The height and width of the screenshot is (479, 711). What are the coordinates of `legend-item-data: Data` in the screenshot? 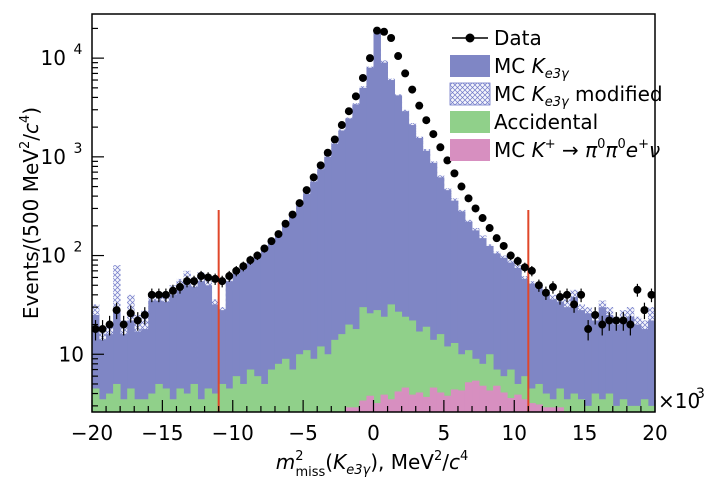 It's located at (497, 38).